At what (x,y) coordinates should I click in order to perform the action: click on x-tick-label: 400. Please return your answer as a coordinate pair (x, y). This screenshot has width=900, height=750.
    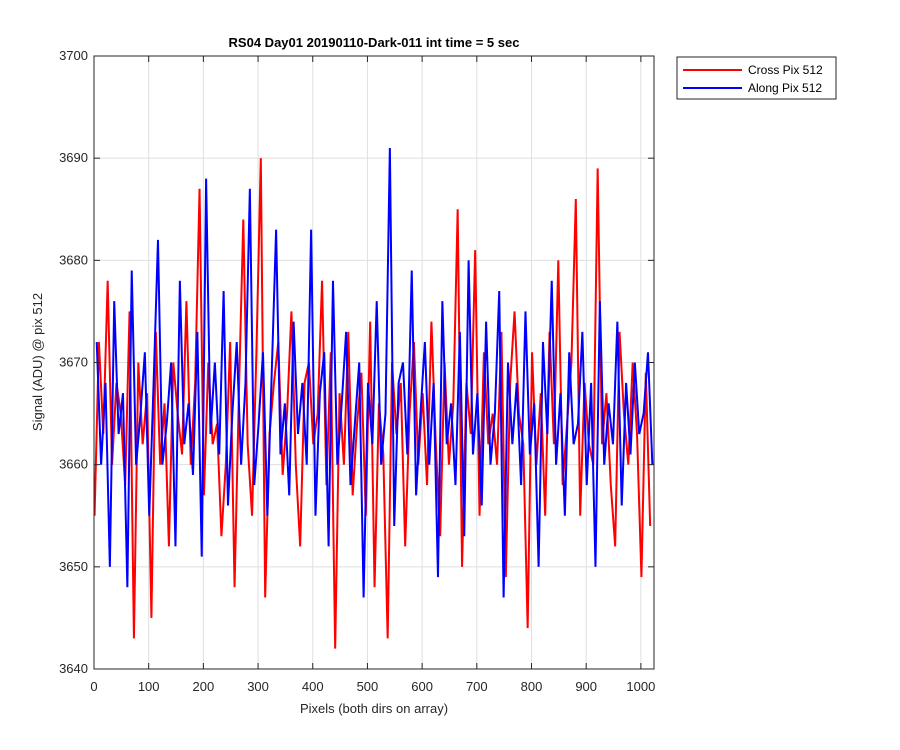
    Looking at the image, I should click on (313, 686).